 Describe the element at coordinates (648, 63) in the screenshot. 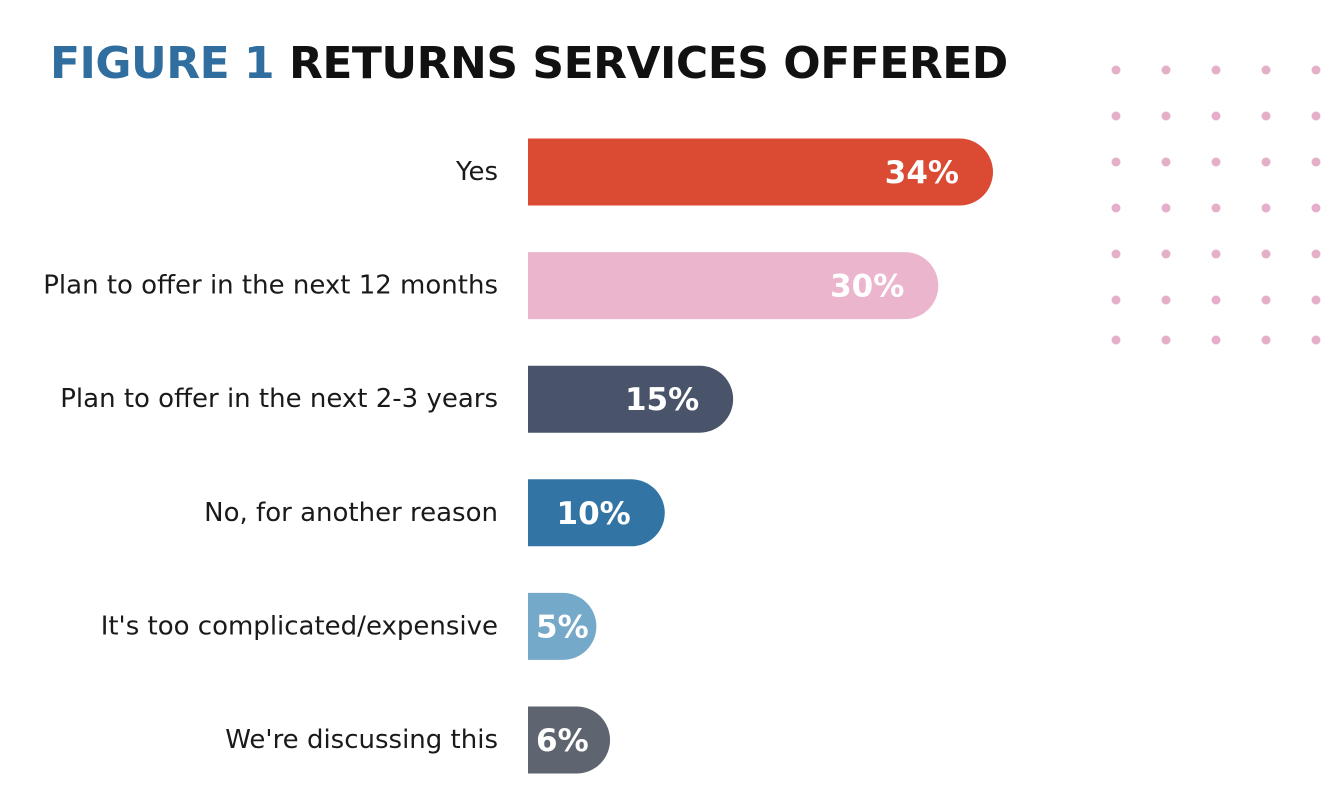

I see `figure-title-text: RETURNS SERVICES OFFERED` at that location.